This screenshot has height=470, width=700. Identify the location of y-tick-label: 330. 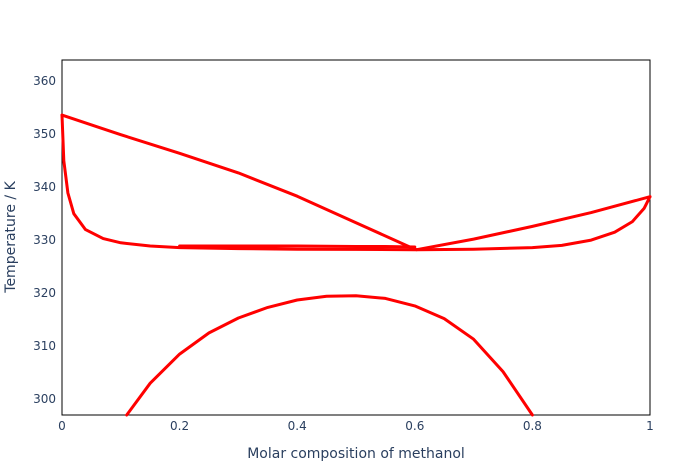
(44, 240).